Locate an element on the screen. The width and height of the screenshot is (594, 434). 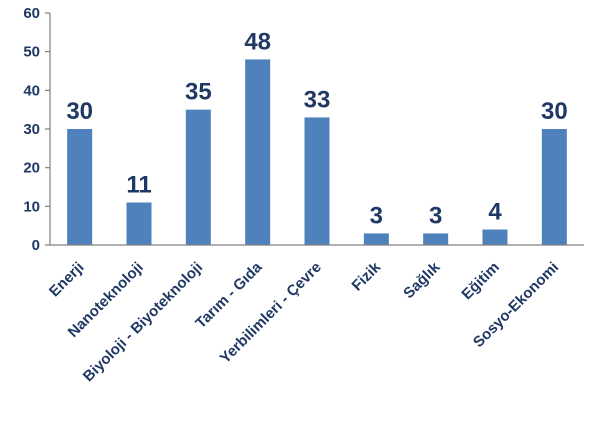
data-label: 35 is located at coordinates (198, 92).